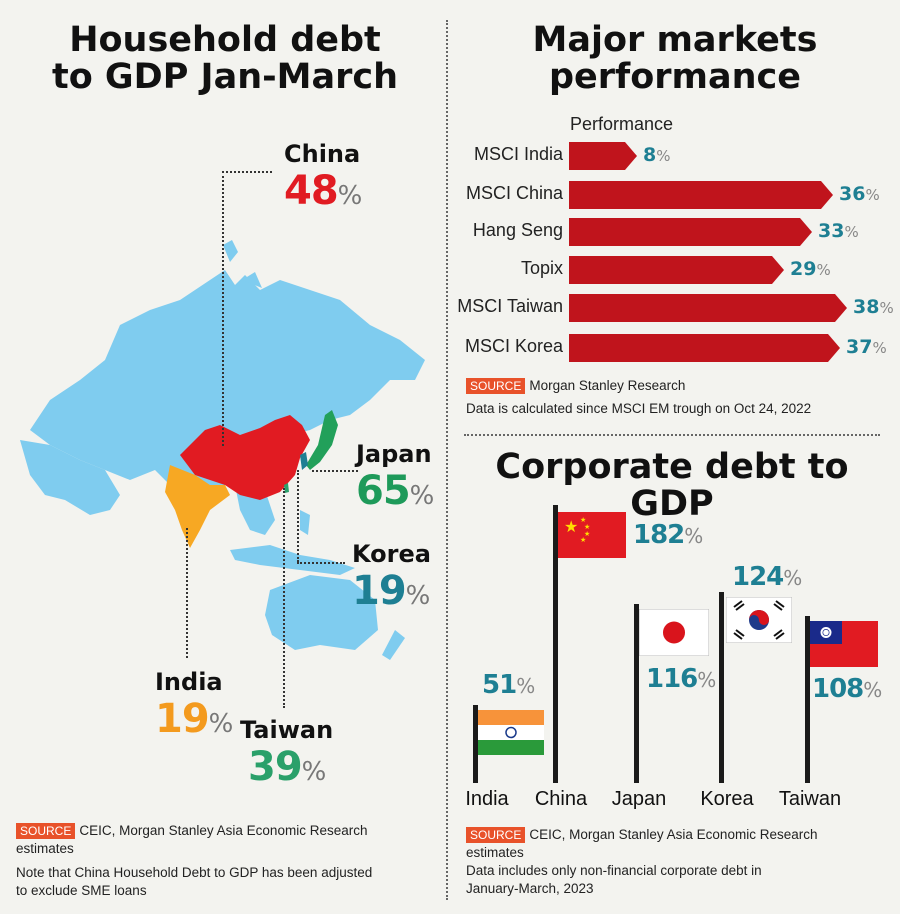 The height and width of the screenshot is (914, 900). What do you see at coordinates (223, 308) in the screenshot?
I see `china-leader-v` at bounding box center [223, 308].